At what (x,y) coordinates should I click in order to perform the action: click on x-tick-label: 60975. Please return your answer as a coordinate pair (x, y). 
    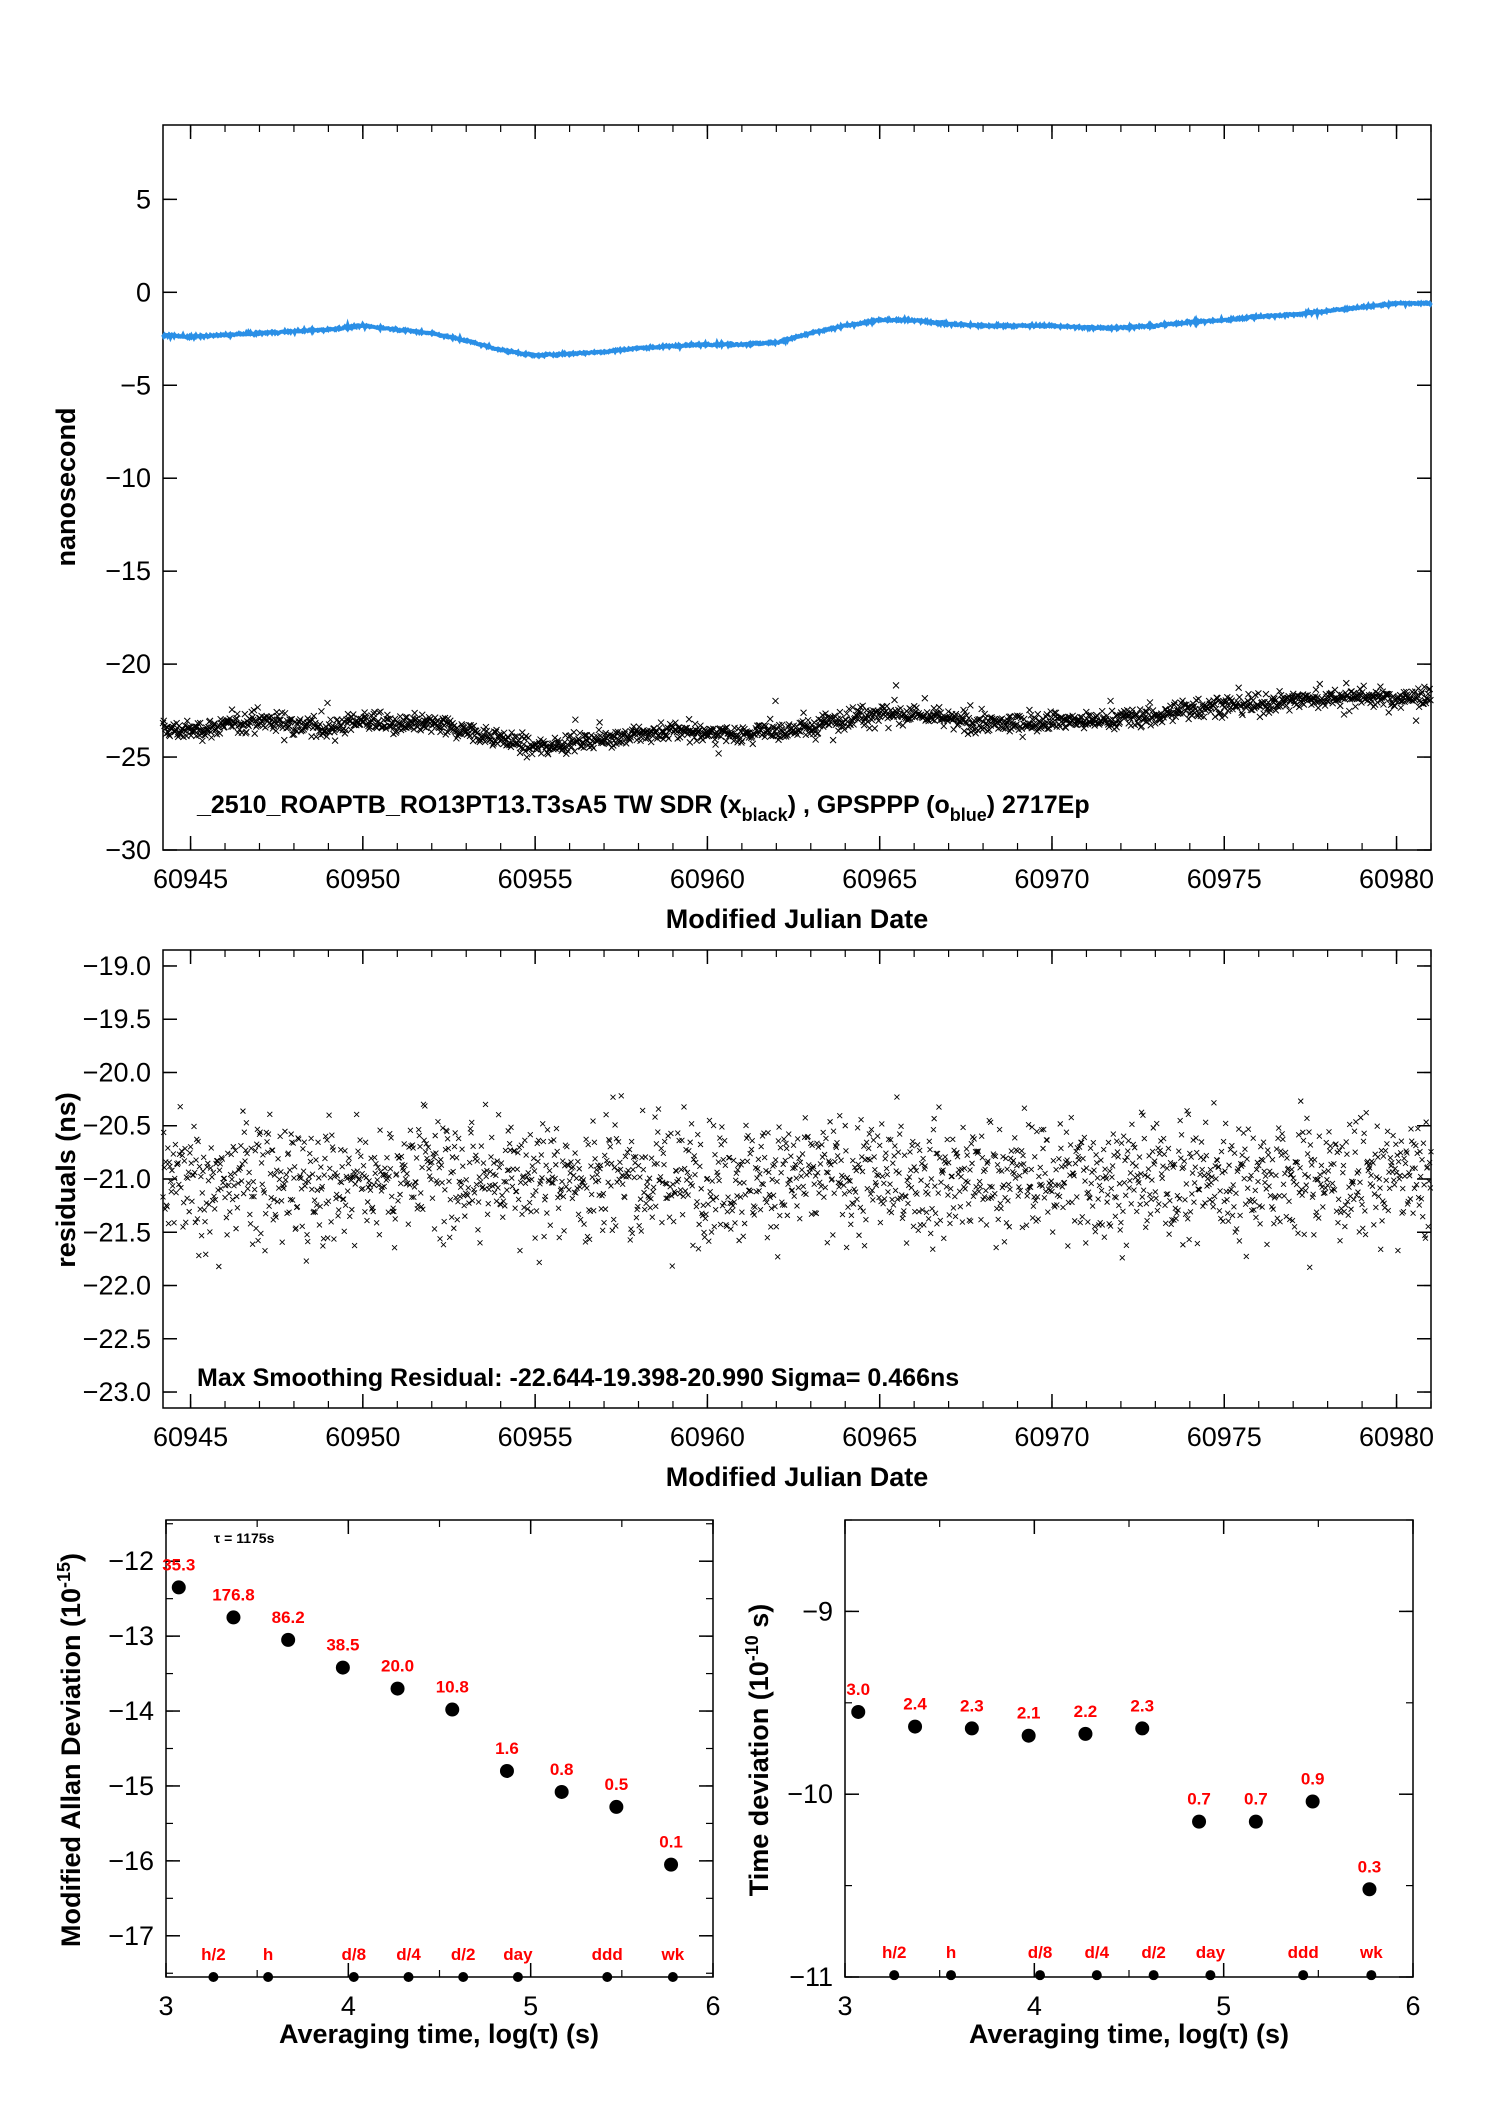
    Looking at the image, I should click on (1224, 879).